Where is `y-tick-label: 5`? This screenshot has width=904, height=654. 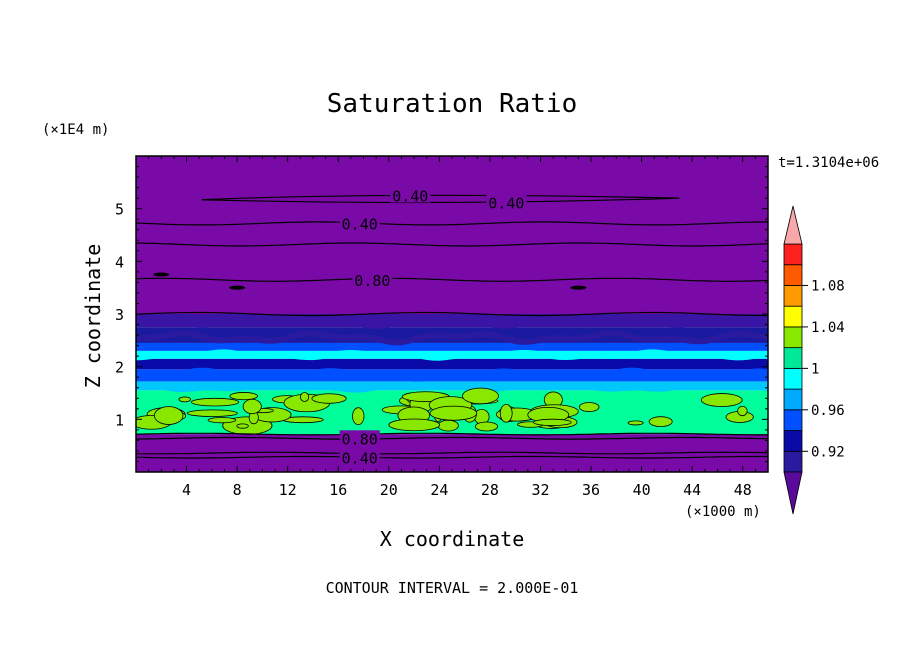 y-tick-label: 5 is located at coordinates (119, 210).